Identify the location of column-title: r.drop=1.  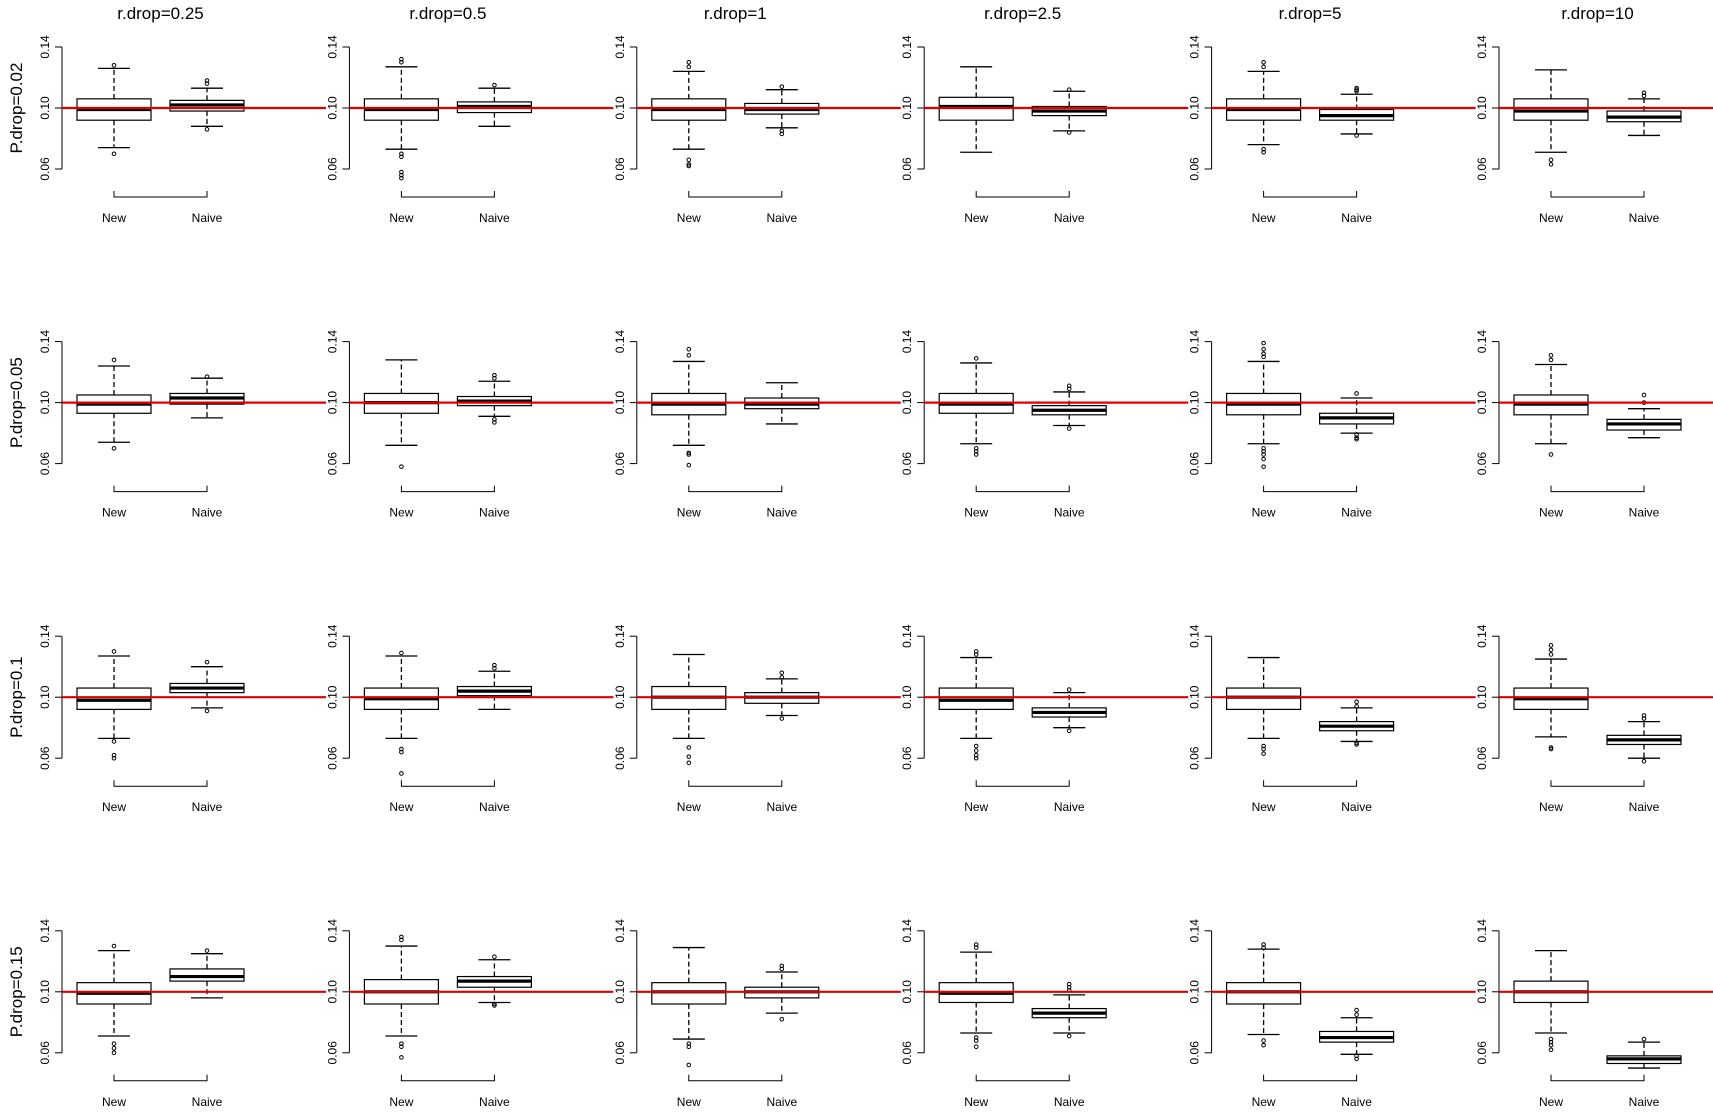
(735, 13).